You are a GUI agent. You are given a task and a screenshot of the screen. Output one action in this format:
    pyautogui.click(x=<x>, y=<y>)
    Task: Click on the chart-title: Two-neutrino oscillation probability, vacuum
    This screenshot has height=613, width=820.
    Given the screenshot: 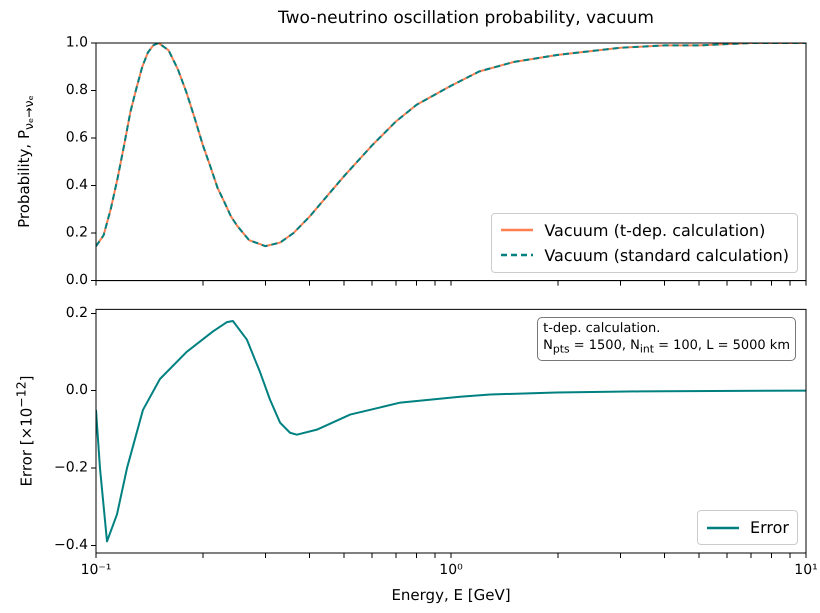 What is the action you would take?
    pyautogui.click(x=466, y=18)
    